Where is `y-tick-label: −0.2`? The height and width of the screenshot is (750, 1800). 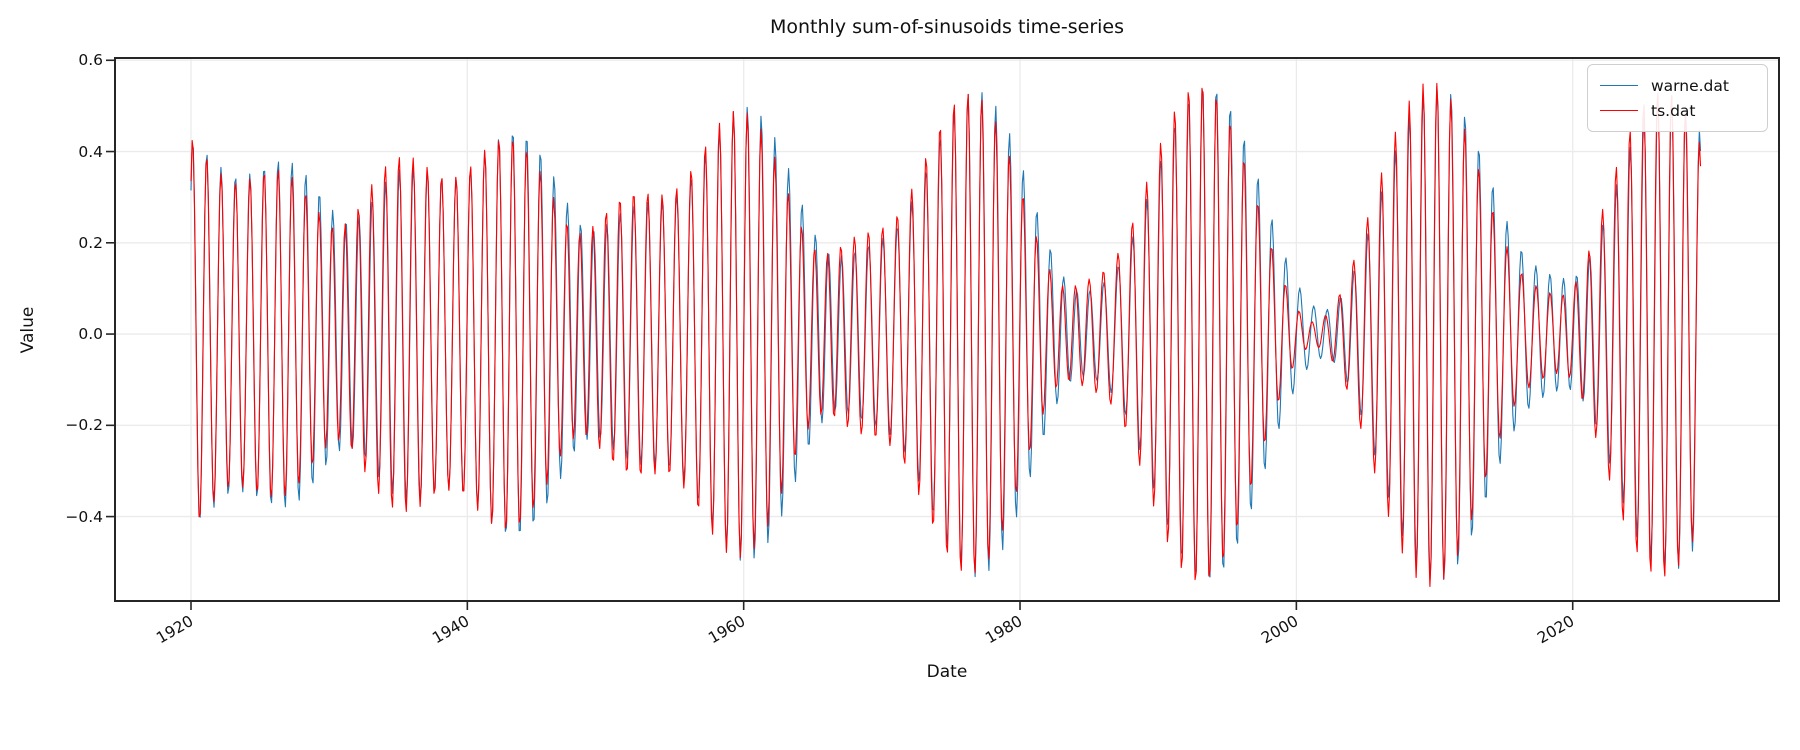
y-tick-label: −0.2 is located at coordinates (84, 425).